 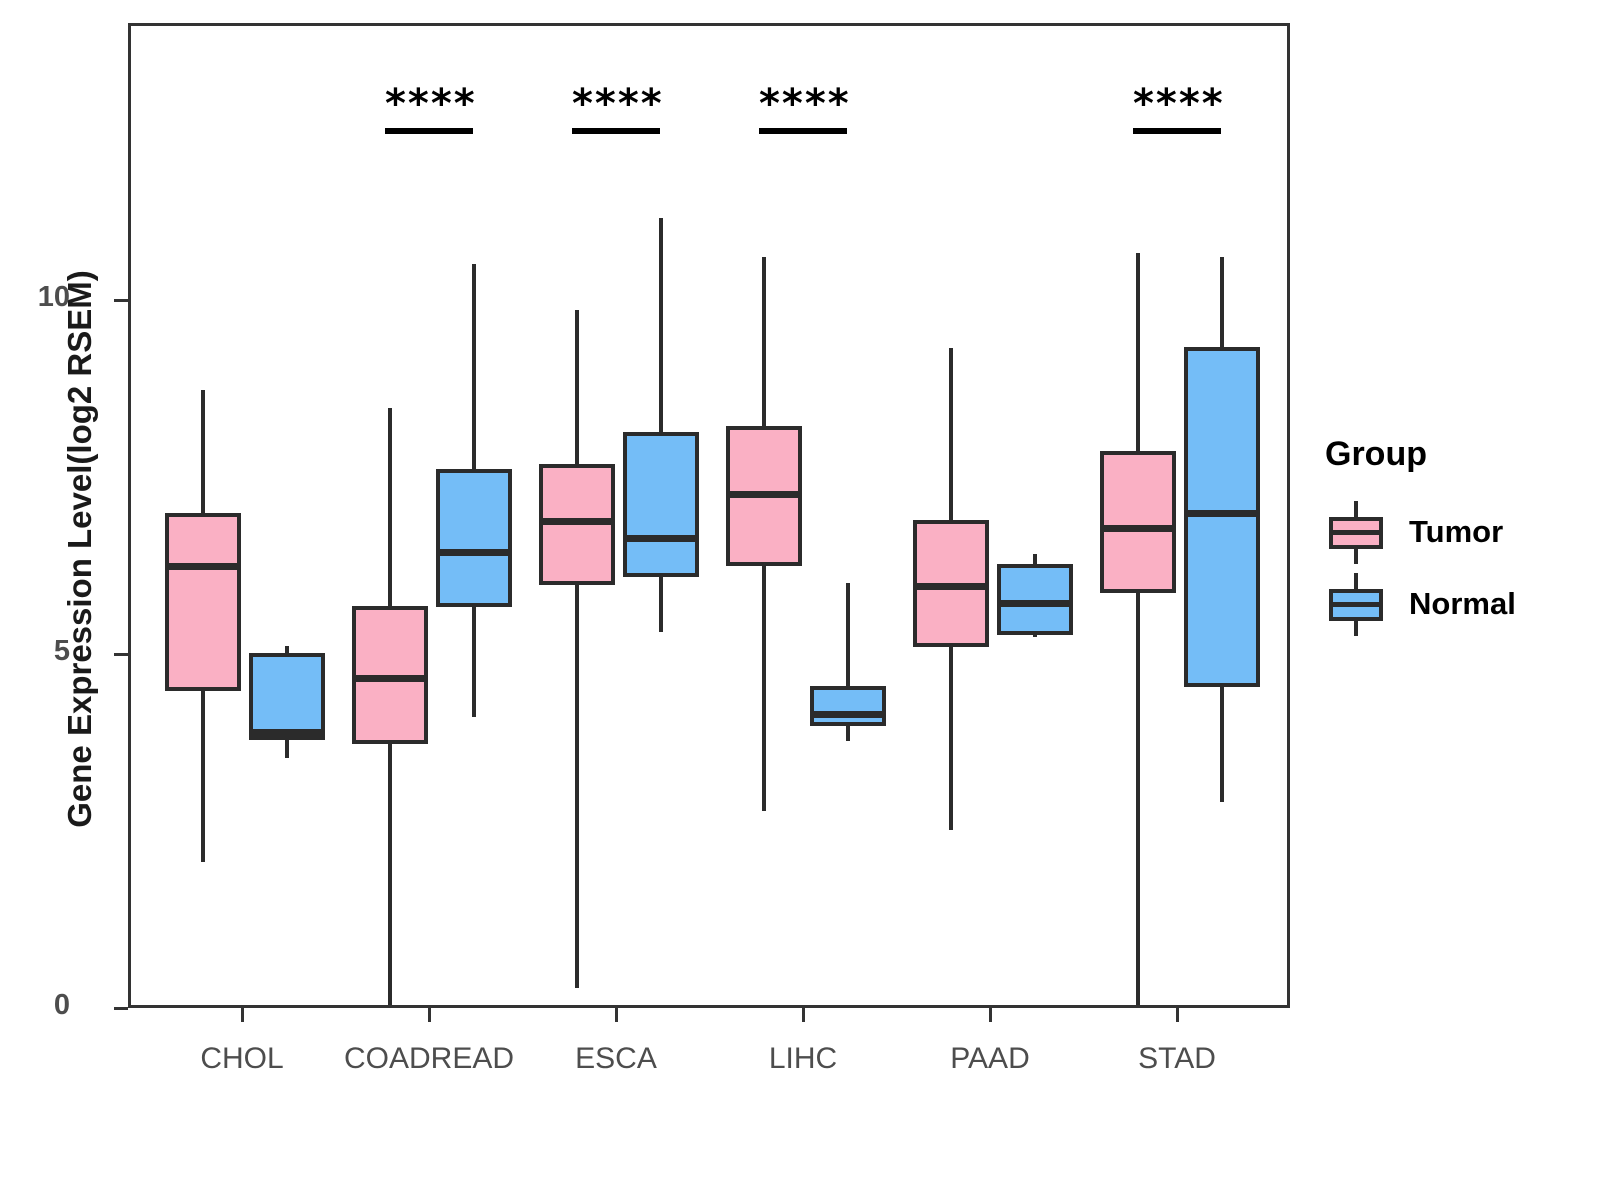 I want to click on x-tick-label-coadread: COADREAD, so click(x=429, y=1058).